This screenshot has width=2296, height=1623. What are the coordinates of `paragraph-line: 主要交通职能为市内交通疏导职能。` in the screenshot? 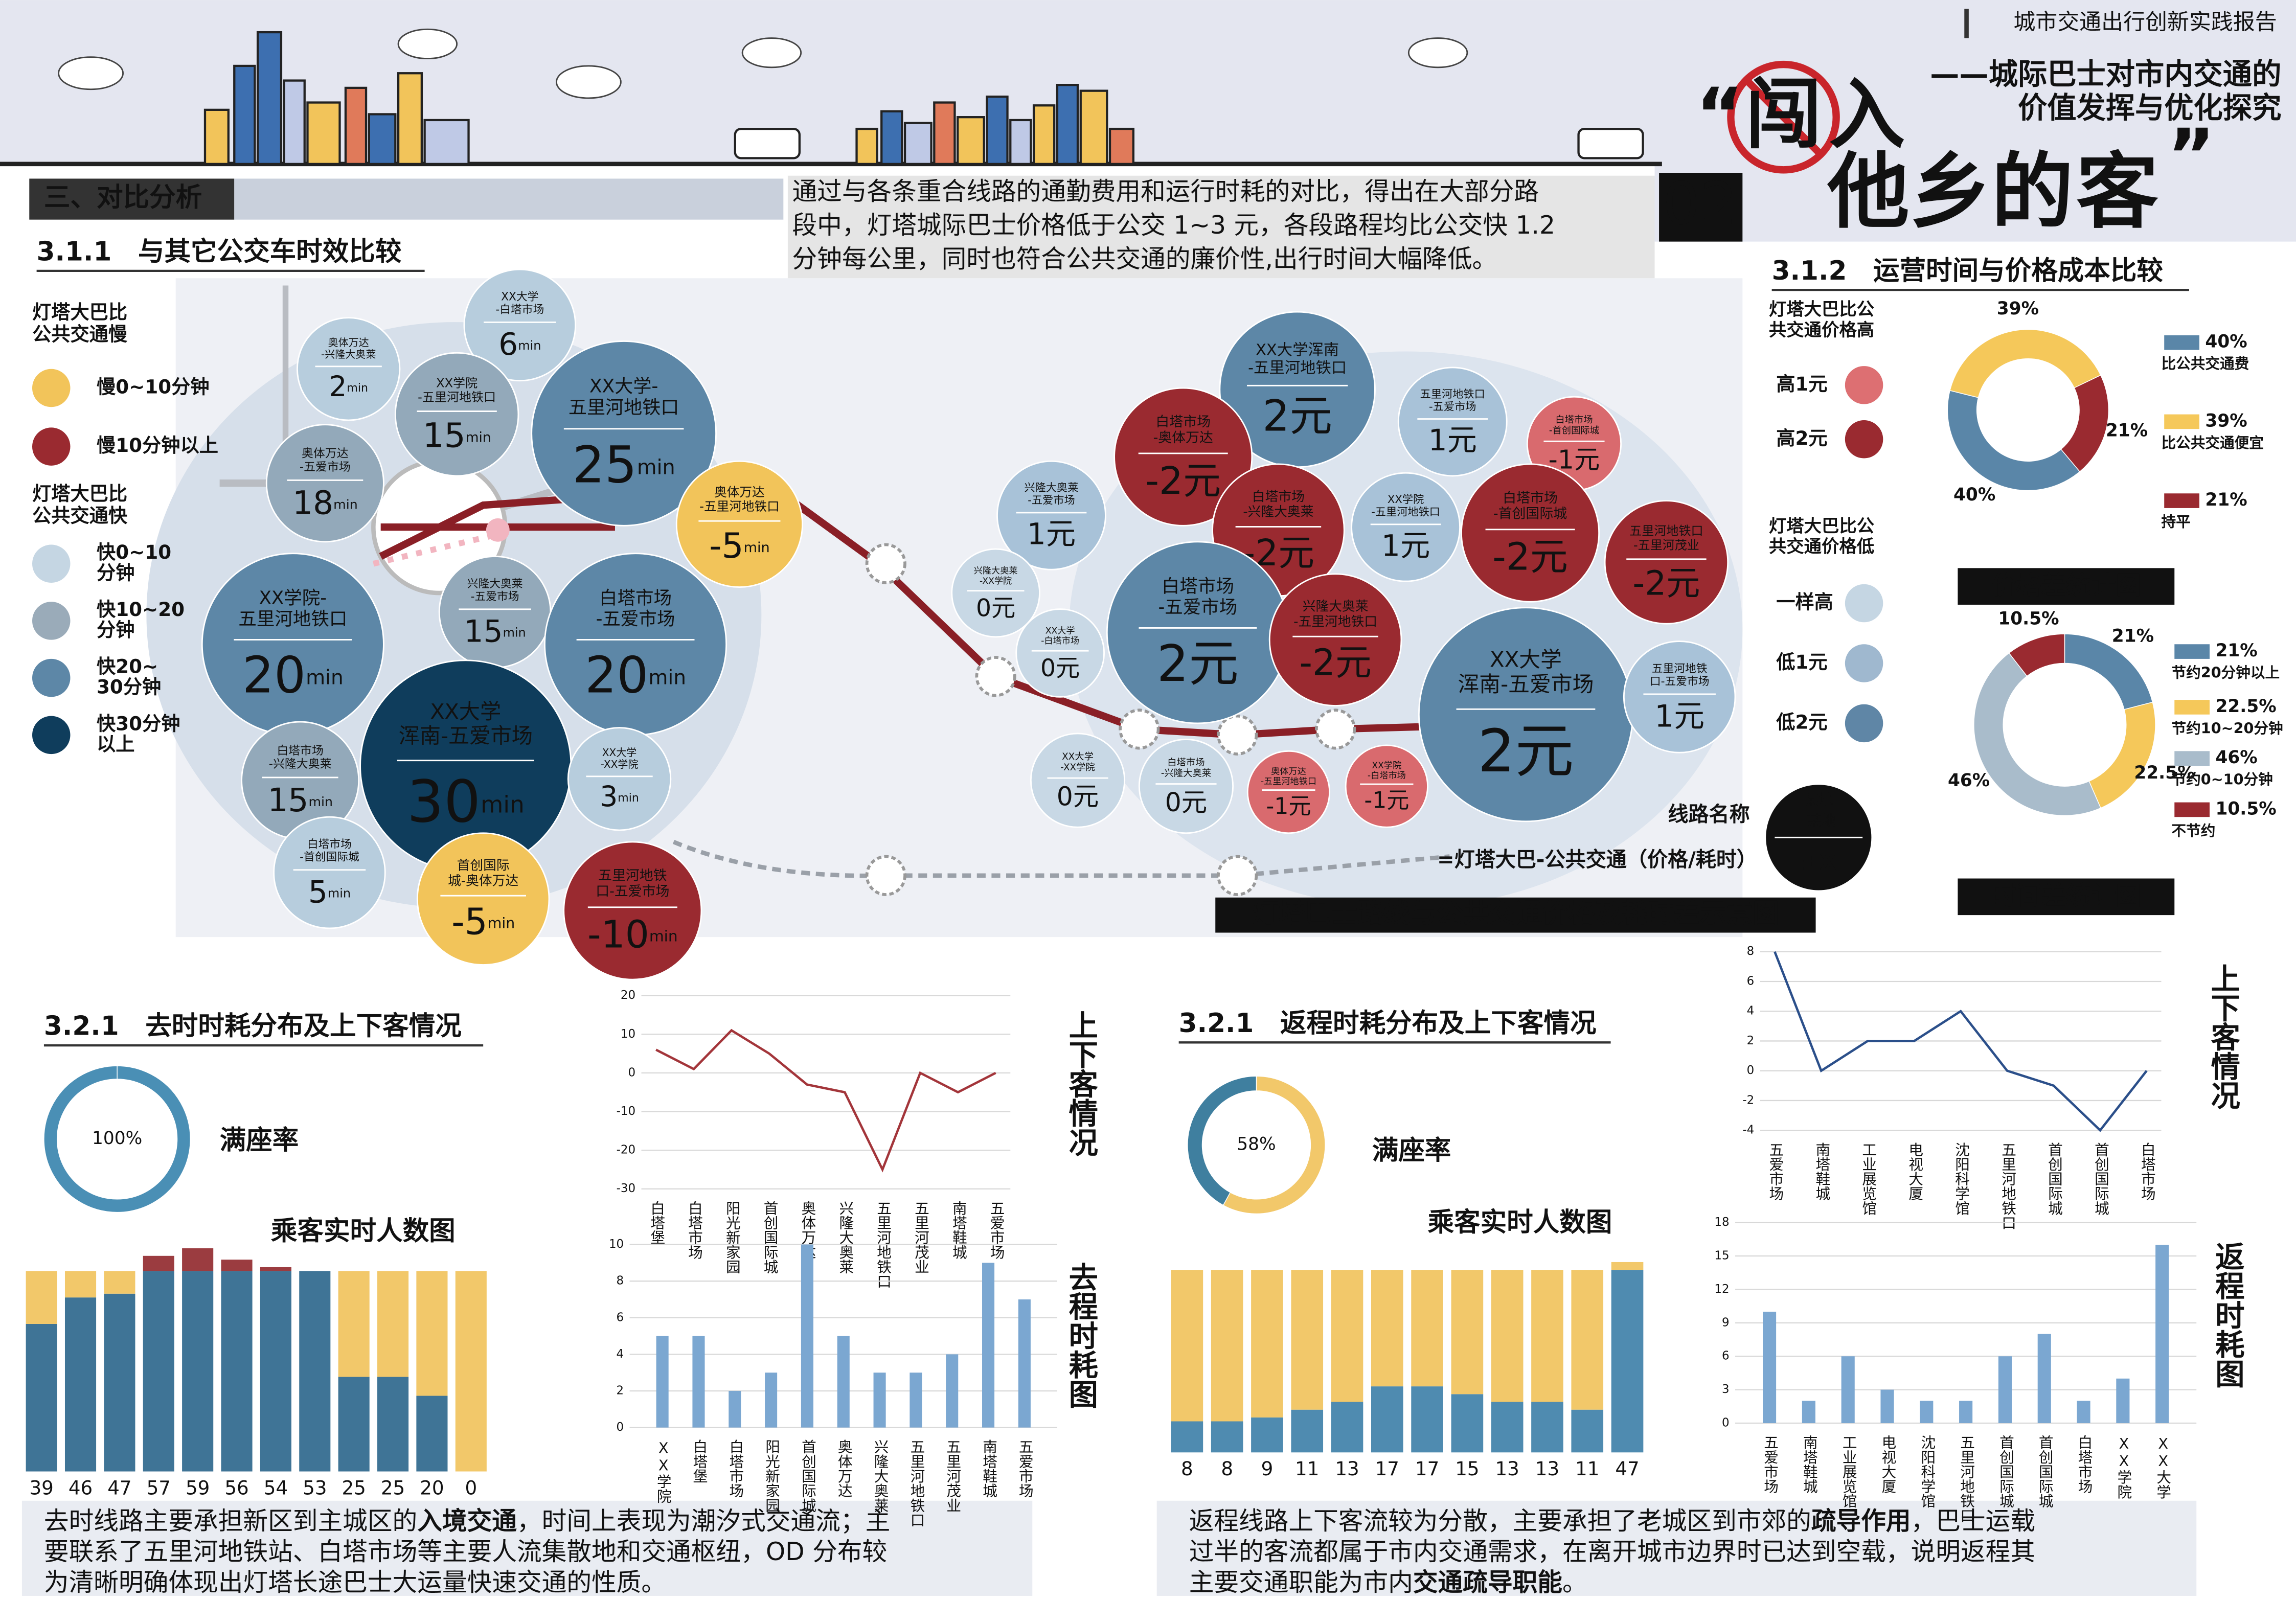 It's located at (1388, 1582).